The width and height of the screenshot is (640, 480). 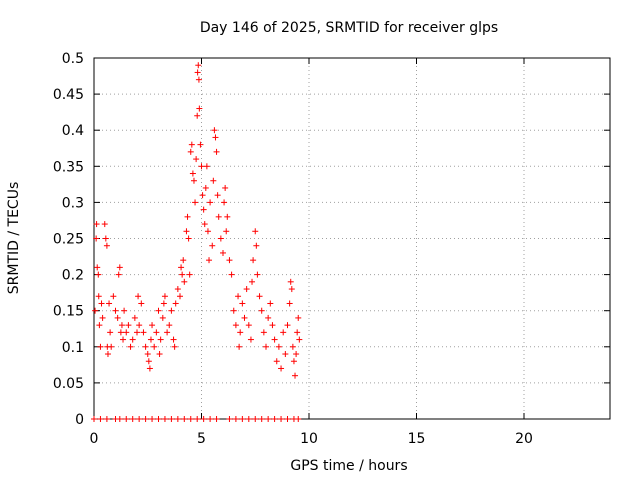 What do you see at coordinates (348, 466) in the screenshot?
I see `x-axis-label: GPS time / hours` at bounding box center [348, 466].